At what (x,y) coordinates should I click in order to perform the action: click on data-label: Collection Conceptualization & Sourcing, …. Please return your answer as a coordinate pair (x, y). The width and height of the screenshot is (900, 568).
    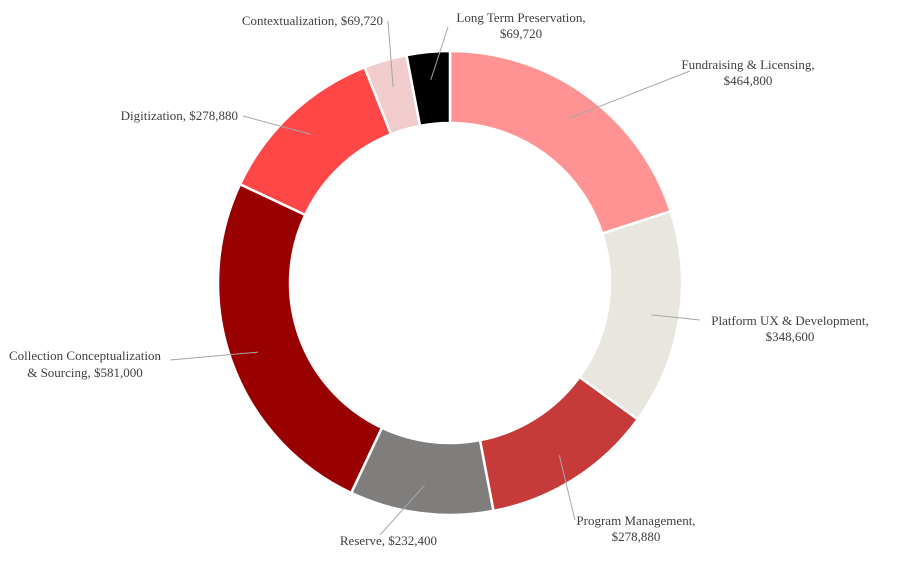
    Looking at the image, I should click on (85, 364).